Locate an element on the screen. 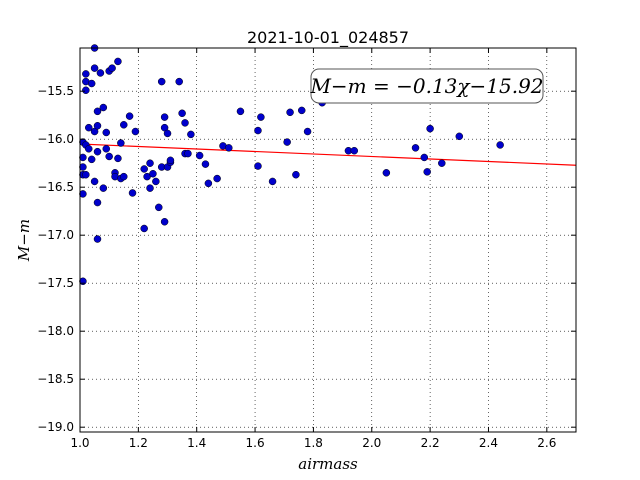  x-tick-label: 1.2 is located at coordinates (138, 443).